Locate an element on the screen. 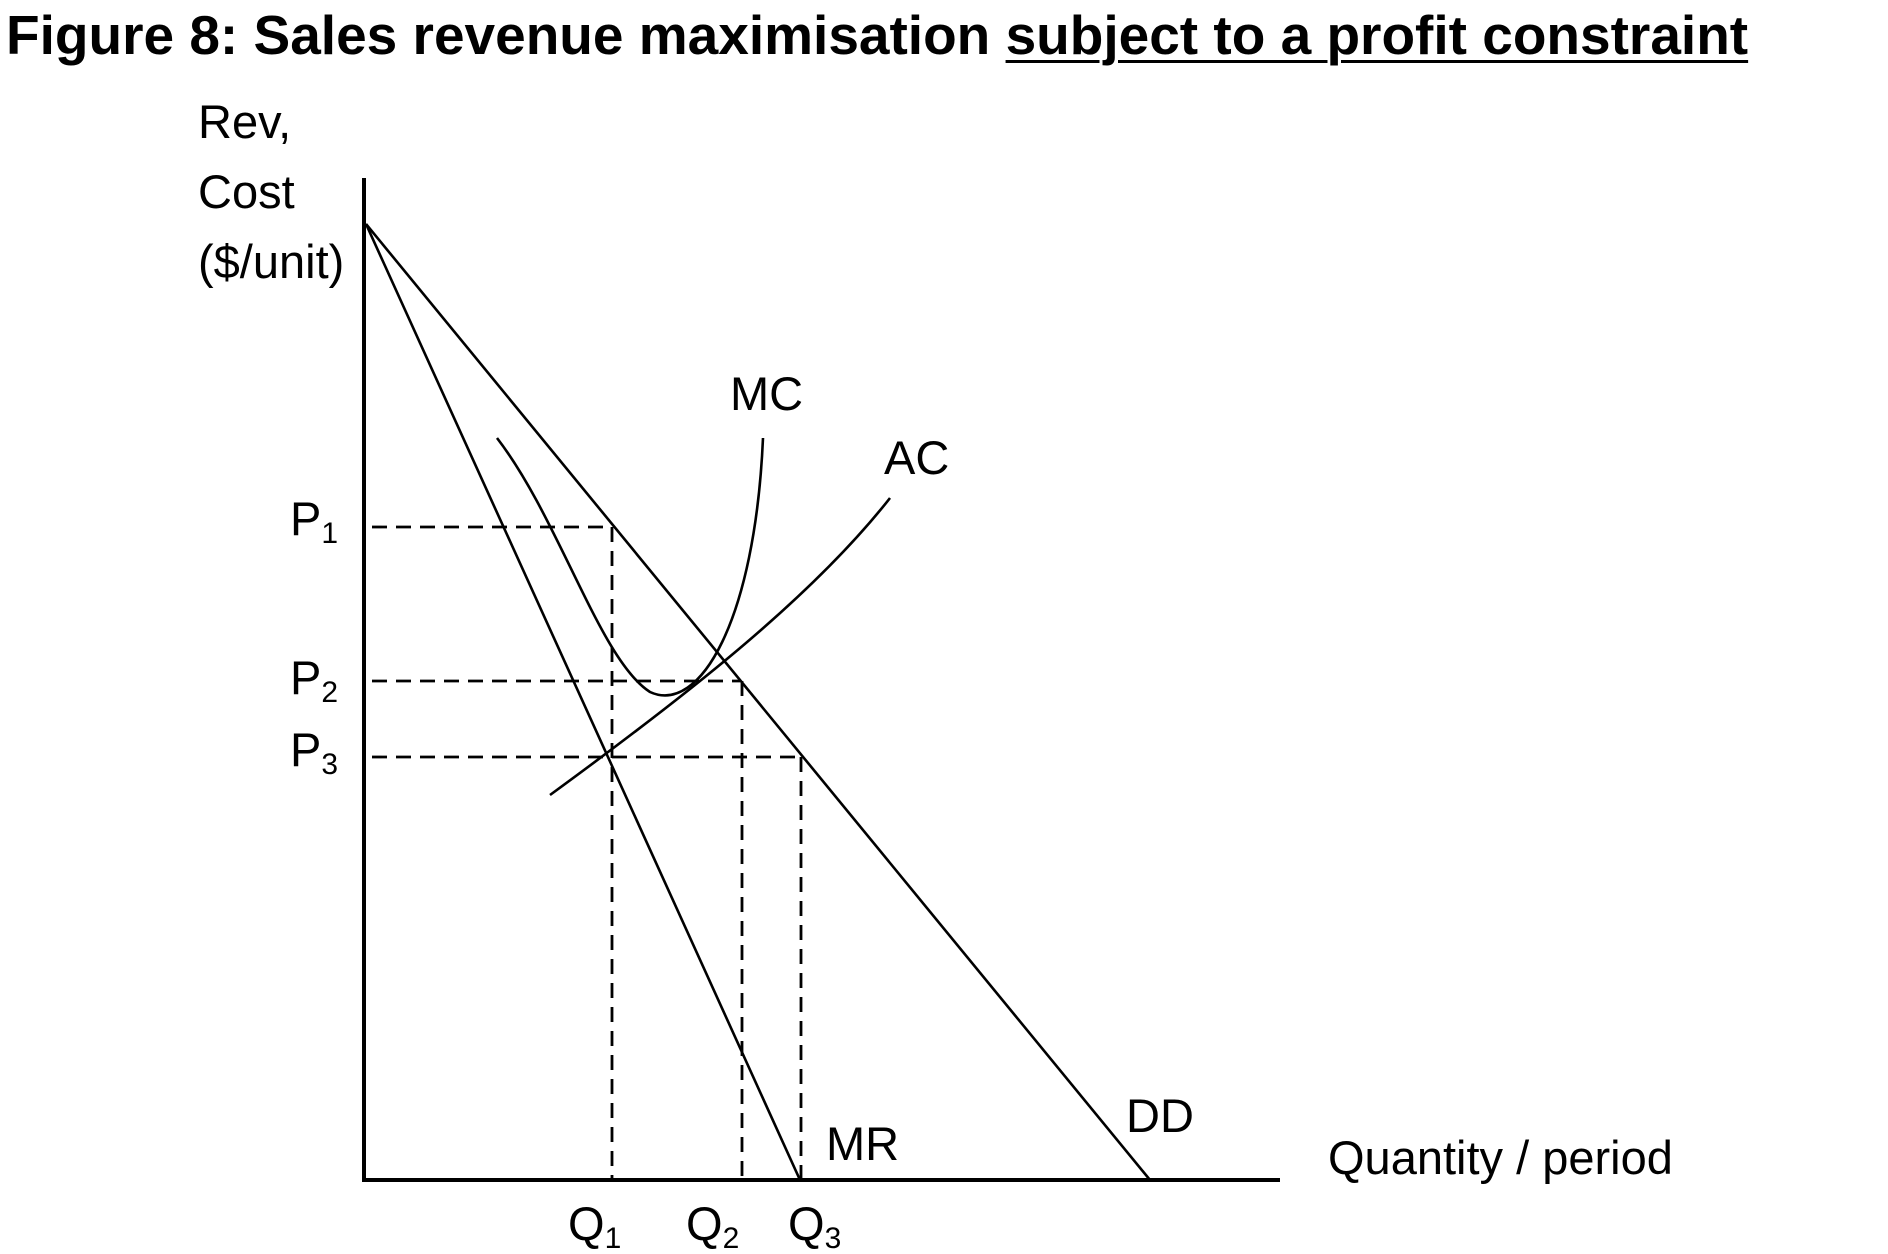  dd-label: DD is located at coordinates (1160, 1115).